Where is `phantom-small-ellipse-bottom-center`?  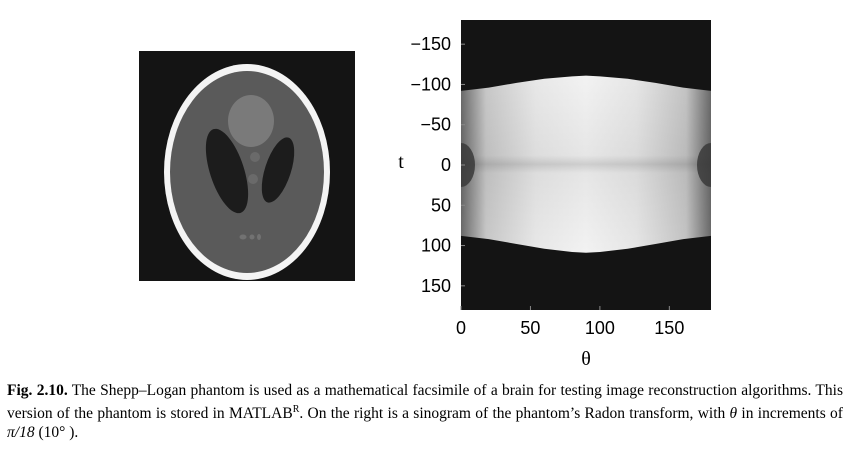
phantom-small-ellipse-bottom-center is located at coordinates (252, 237).